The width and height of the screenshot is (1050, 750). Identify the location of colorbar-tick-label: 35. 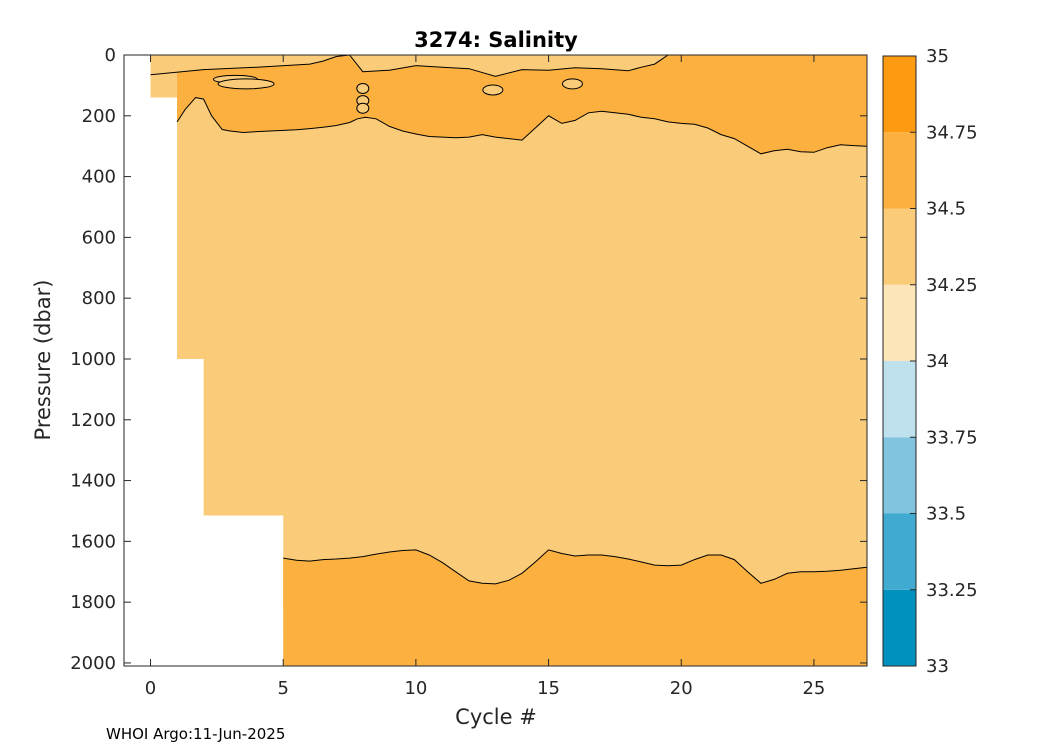
(937, 56).